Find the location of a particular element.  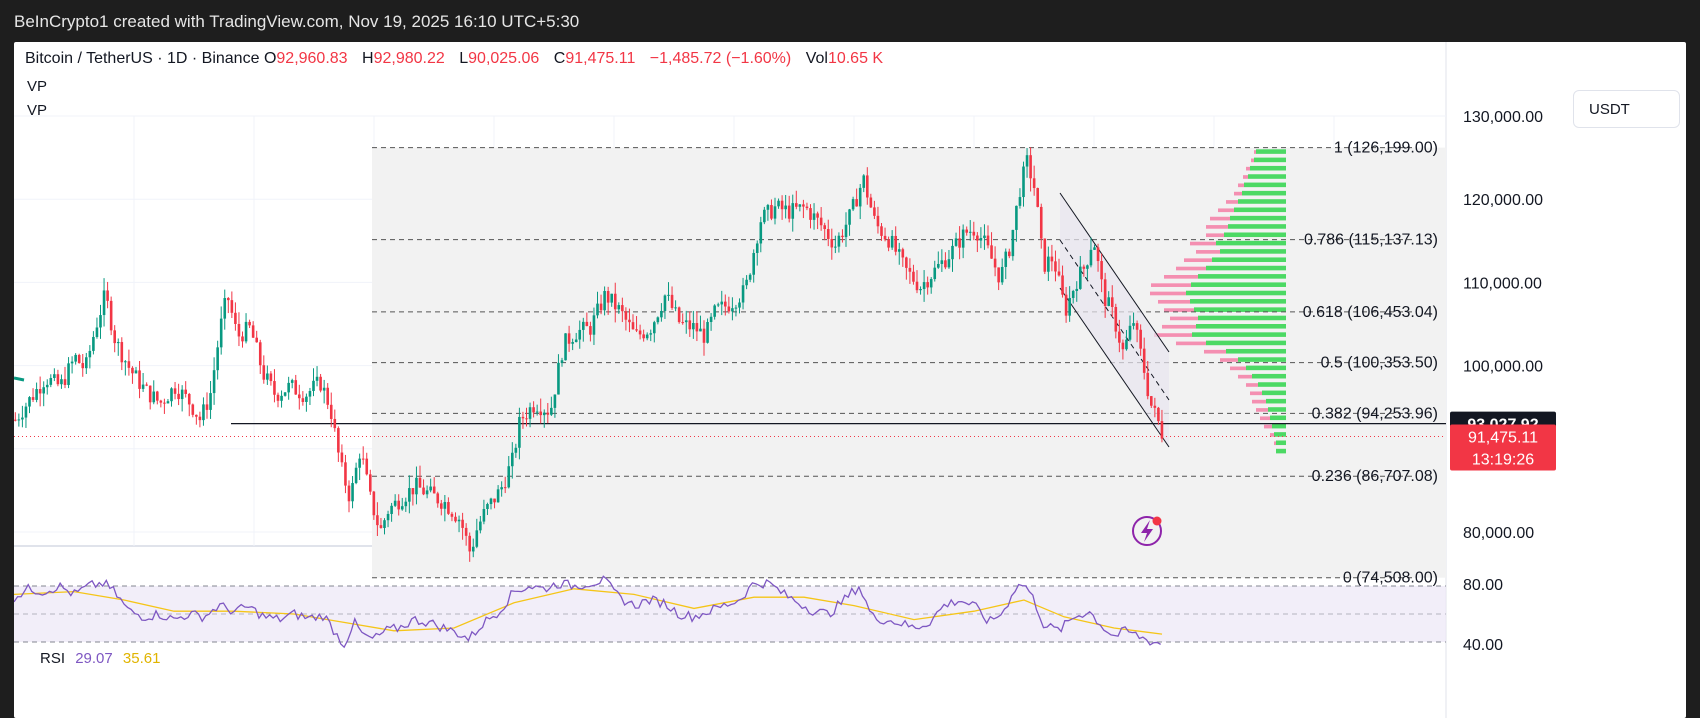

volume-profile is located at coordinates (1218, 301).